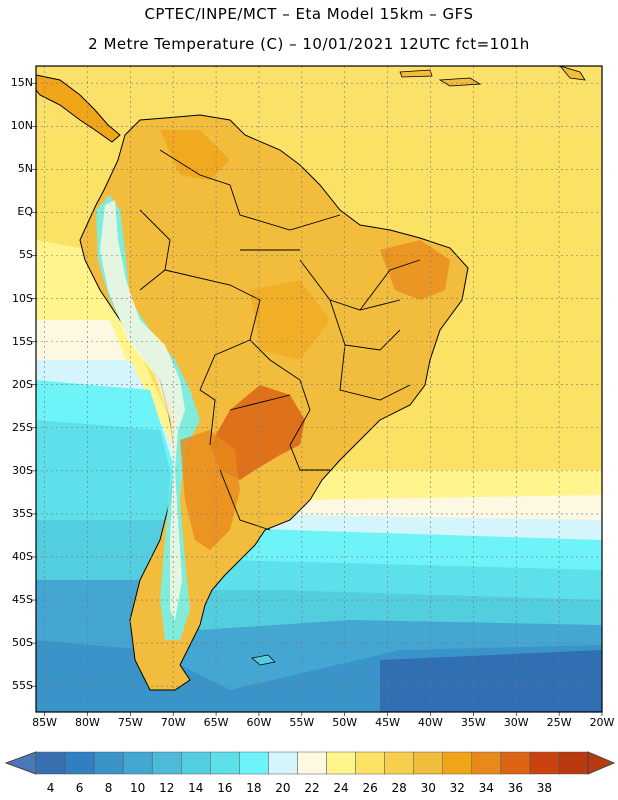 The image size is (618, 800). What do you see at coordinates (21, 83) in the screenshot?
I see `lat-label: 15N` at bounding box center [21, 83].